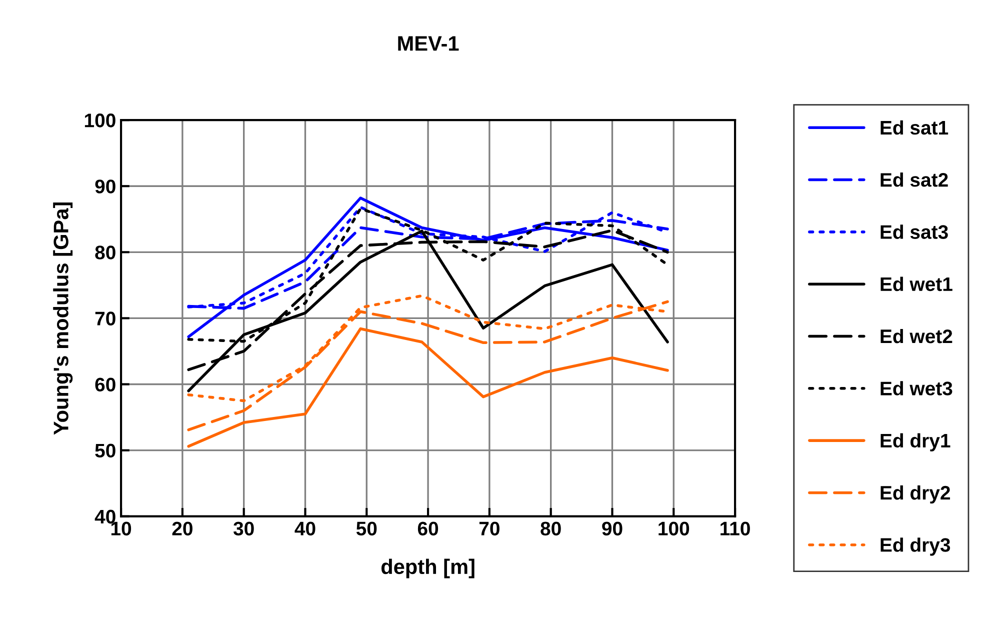 This screenshot has width=984, height=632. What do you see at coordinates (305, 529) in the screenshot?
I see `x-tick-label: 40` at bounding box center [305, 529].